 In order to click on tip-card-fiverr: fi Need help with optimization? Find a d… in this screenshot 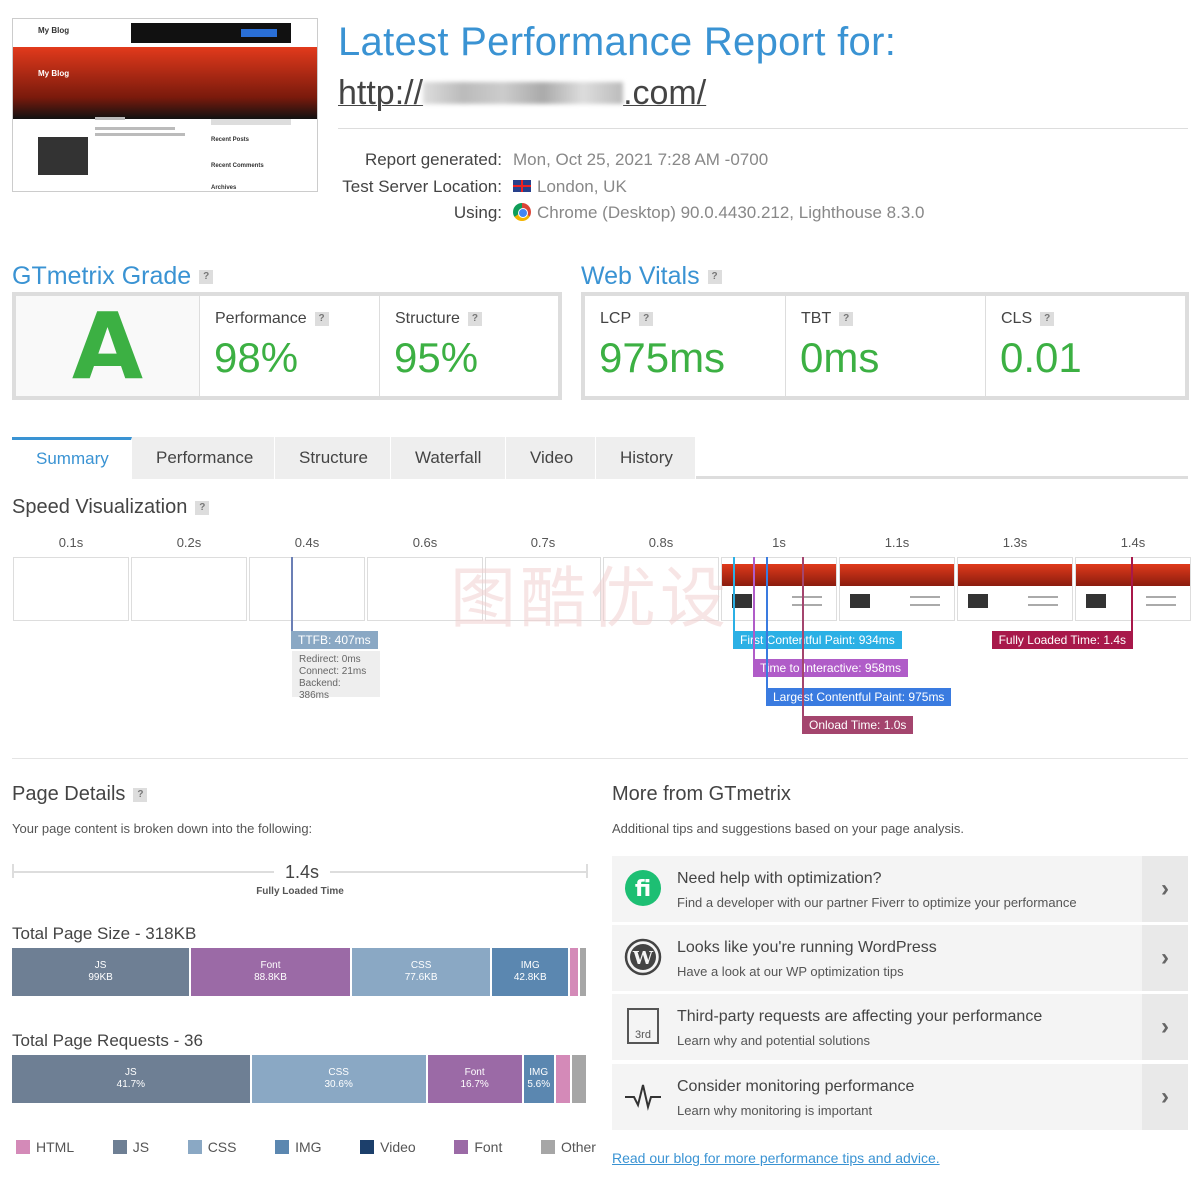, I will do `click(900, 889)`.